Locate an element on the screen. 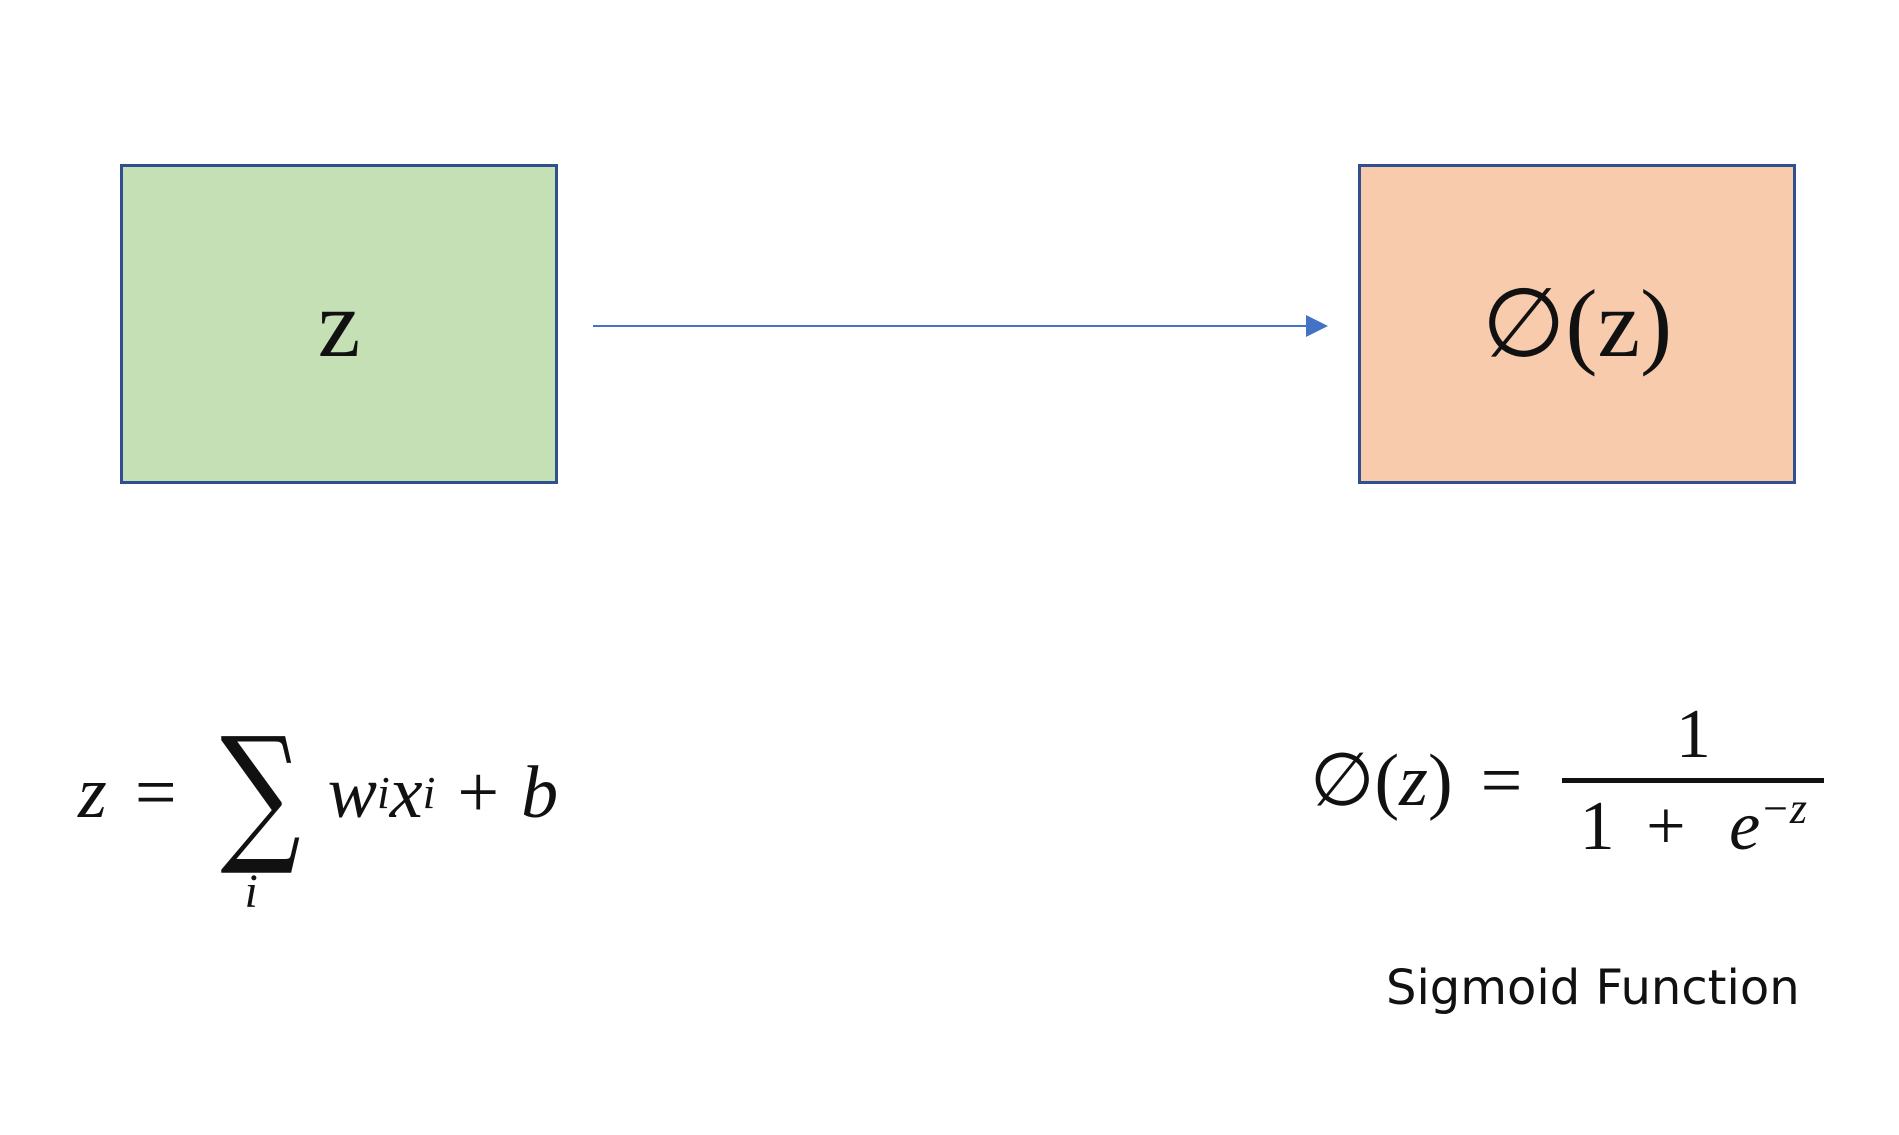 The image size is (1899, 1135). output-node-label: ∅(z) is located at coordinates (1577, 323).